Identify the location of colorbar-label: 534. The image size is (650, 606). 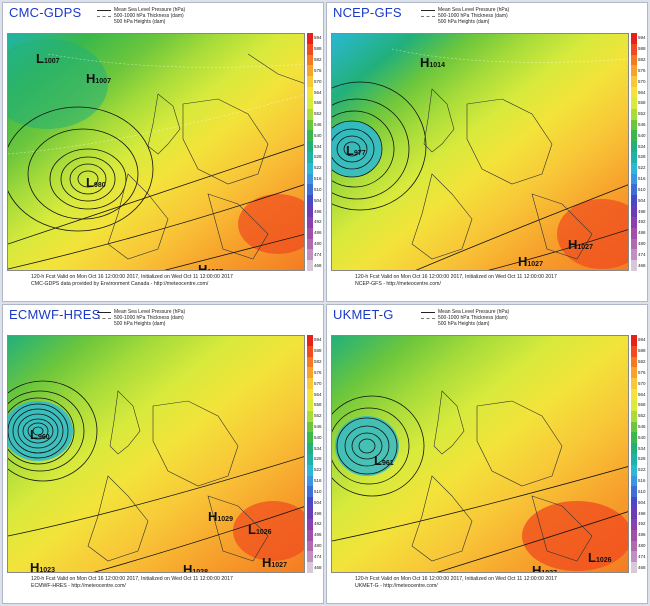
(318, 448).